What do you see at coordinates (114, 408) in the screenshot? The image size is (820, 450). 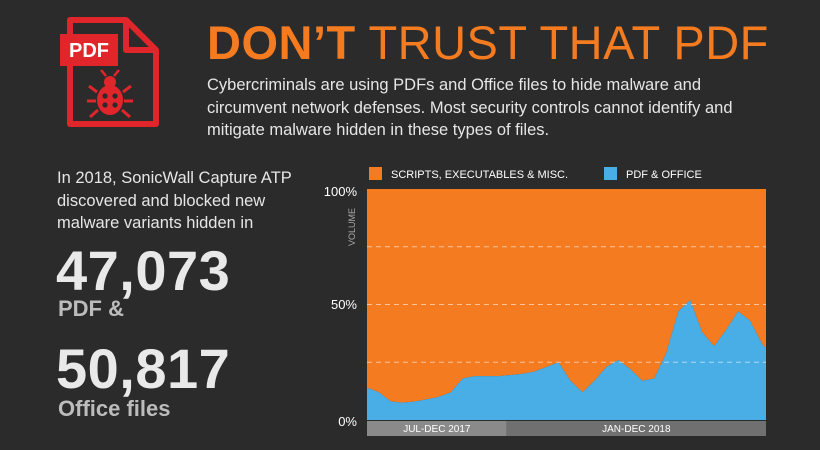 I see `office-count-label: Office files` at bounding box center [114, 408].